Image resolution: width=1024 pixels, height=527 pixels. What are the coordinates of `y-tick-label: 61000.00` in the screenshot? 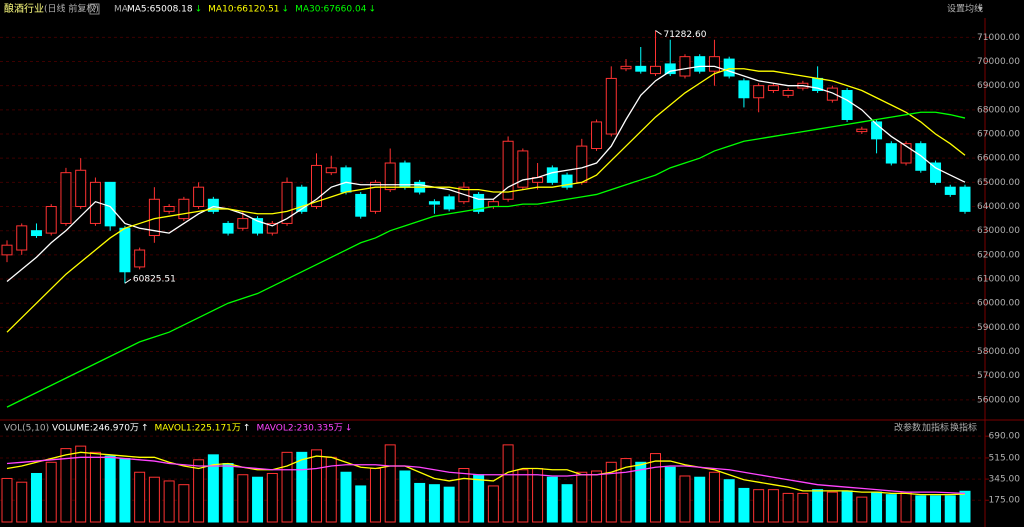 It's located at (998, 280).